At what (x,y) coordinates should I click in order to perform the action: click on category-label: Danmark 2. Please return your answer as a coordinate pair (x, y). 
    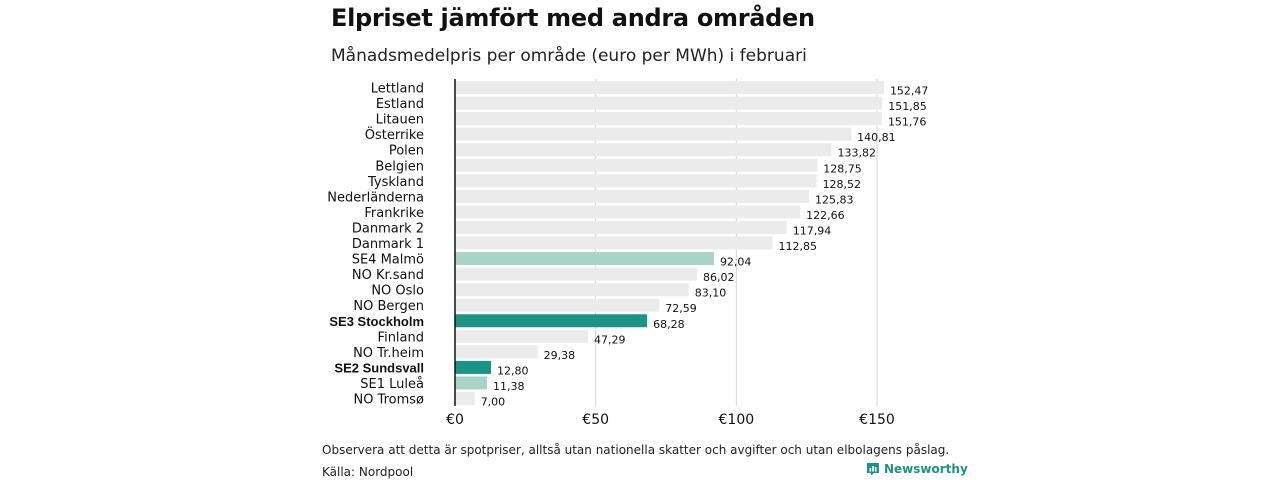
    Looking at the image, I should click on (388, 228).